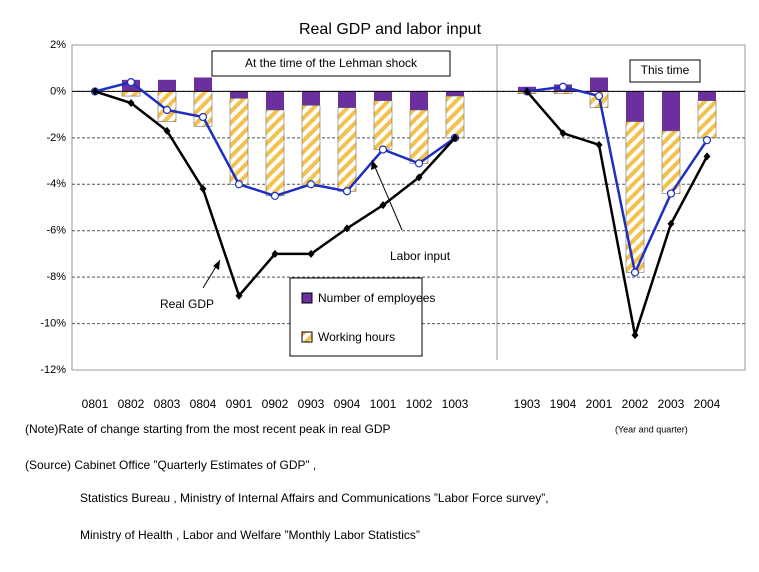 This screenshot has height=572, width=759. I want to click on x-tick-label: 2004, so click(707, 404).